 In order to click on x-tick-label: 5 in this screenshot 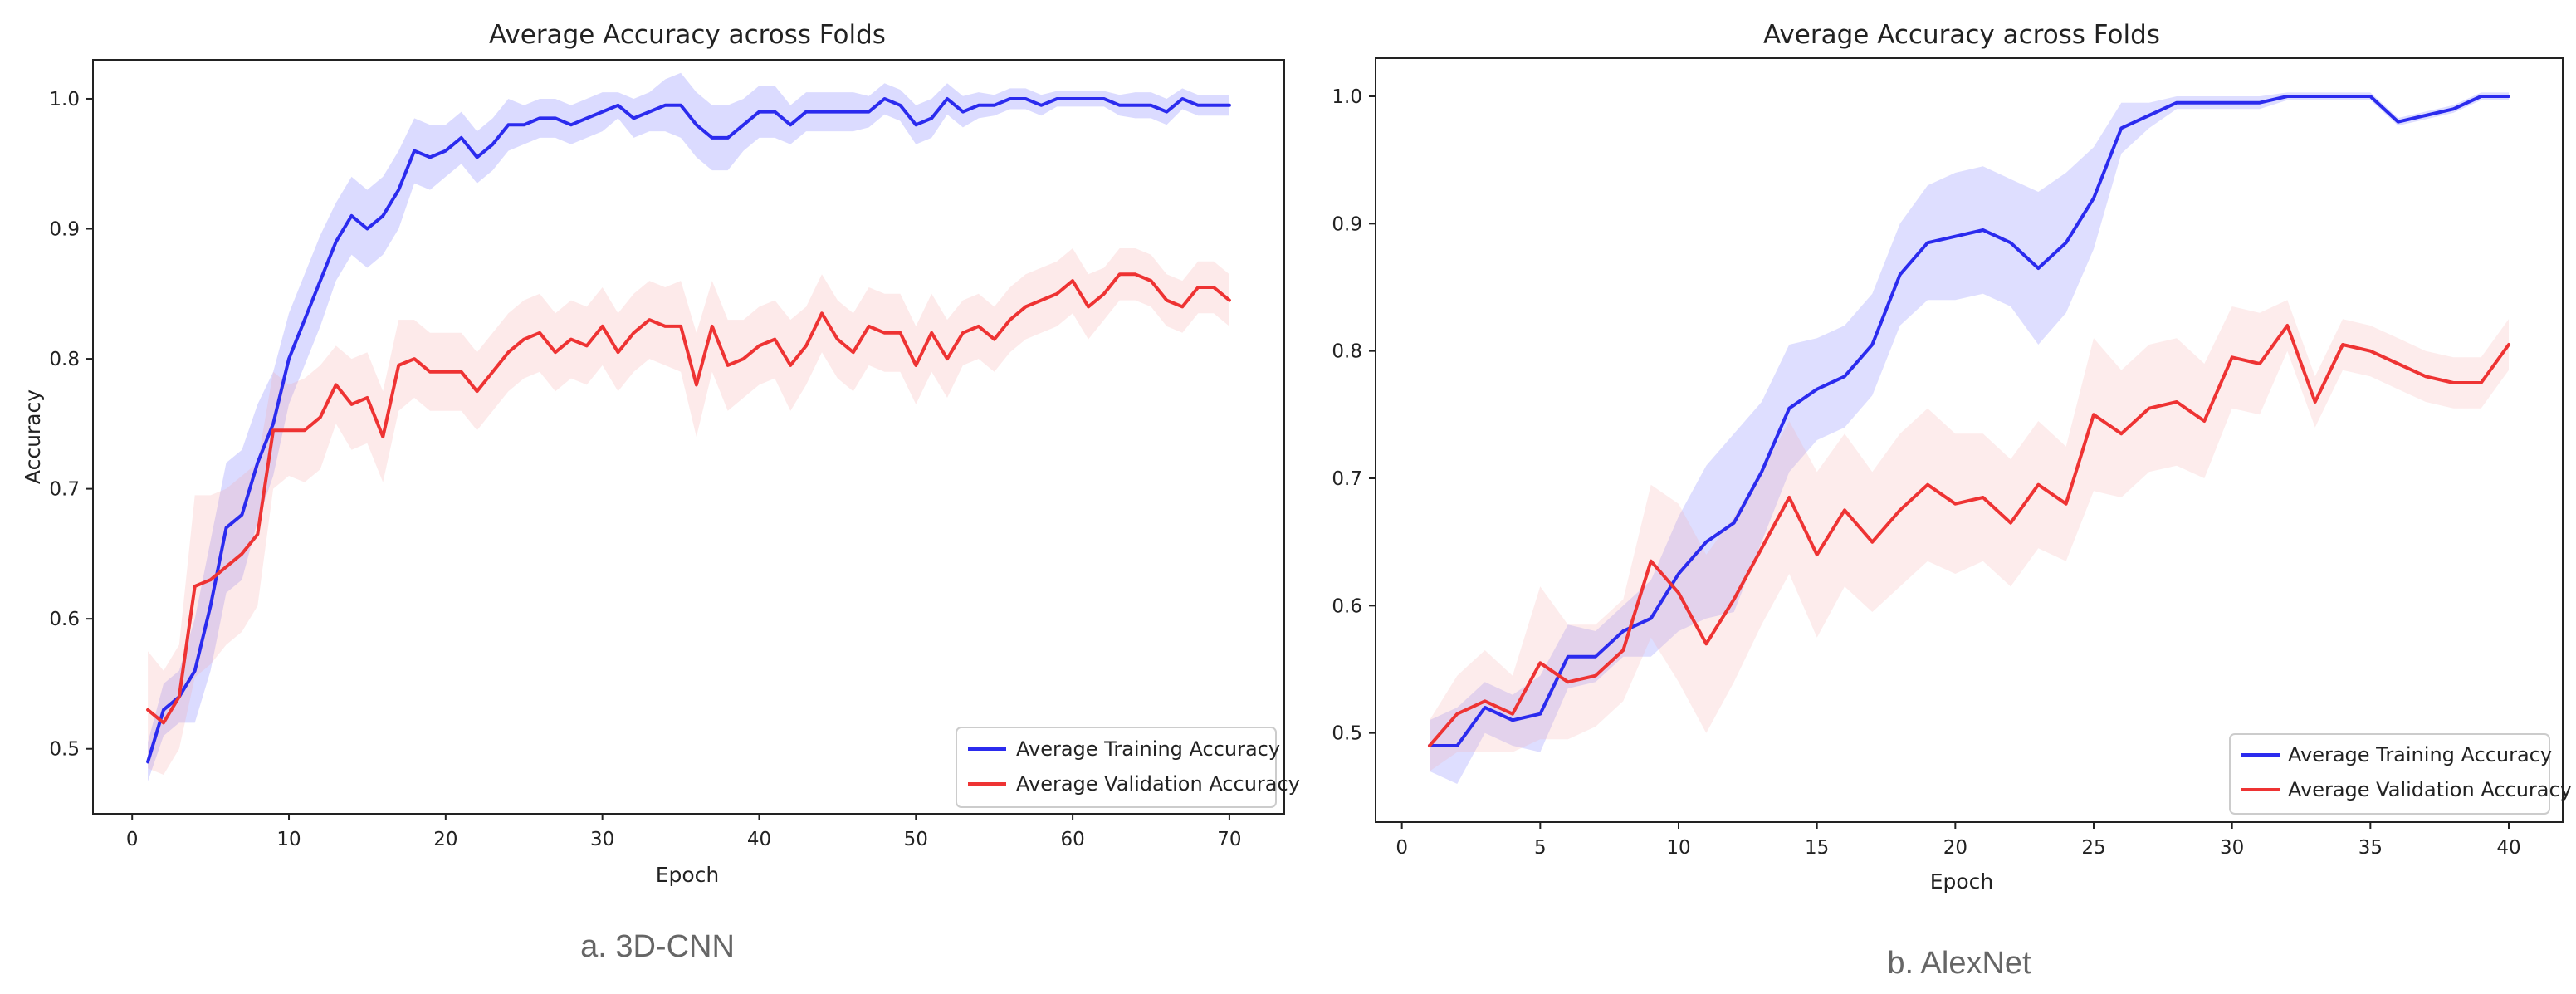, I will do `click(1540, 848)`.